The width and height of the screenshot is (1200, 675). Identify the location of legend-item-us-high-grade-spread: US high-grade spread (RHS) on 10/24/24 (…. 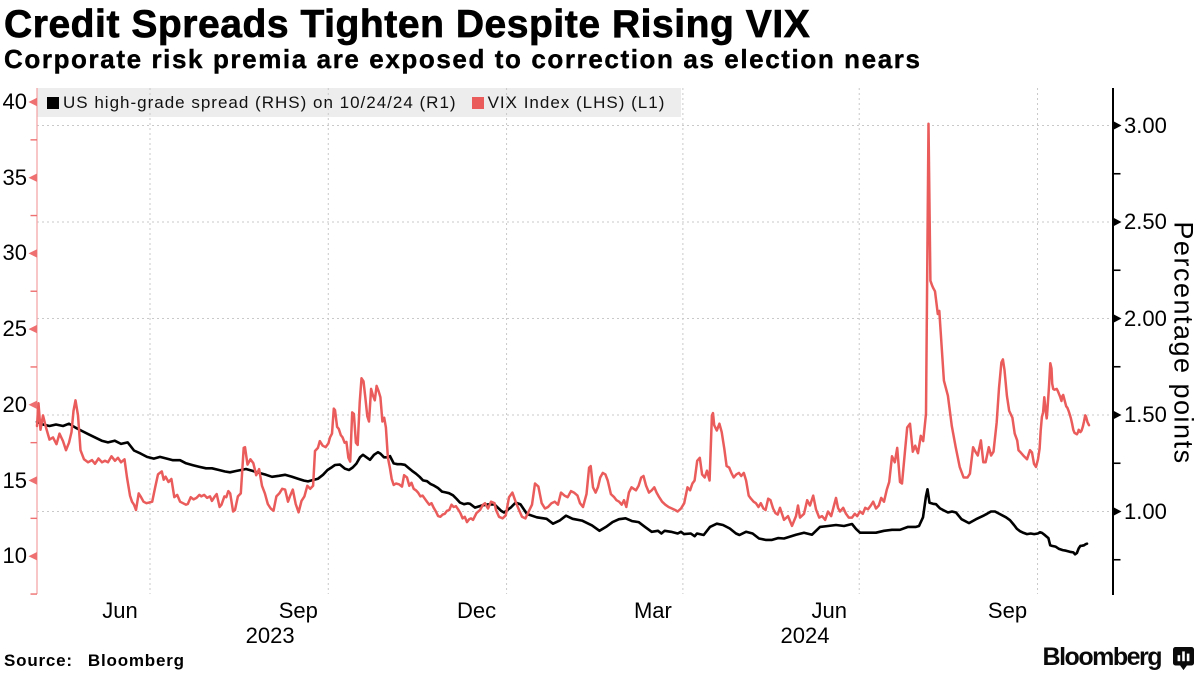
(252, 103).